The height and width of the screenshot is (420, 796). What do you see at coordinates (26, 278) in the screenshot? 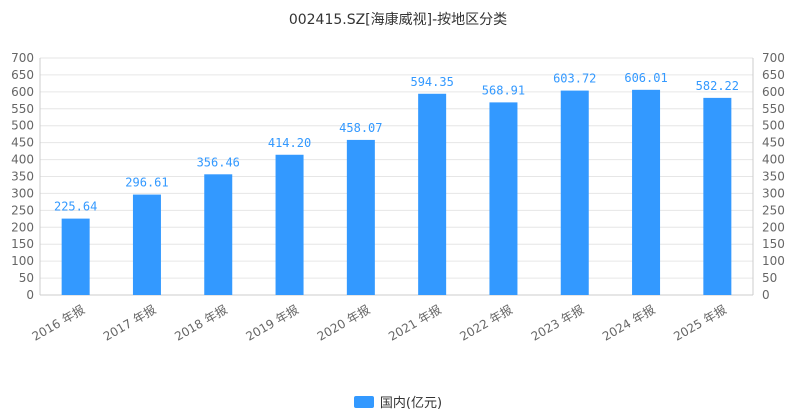
I see `y-tick-label-left: 50` at bounding box center [26, 278].